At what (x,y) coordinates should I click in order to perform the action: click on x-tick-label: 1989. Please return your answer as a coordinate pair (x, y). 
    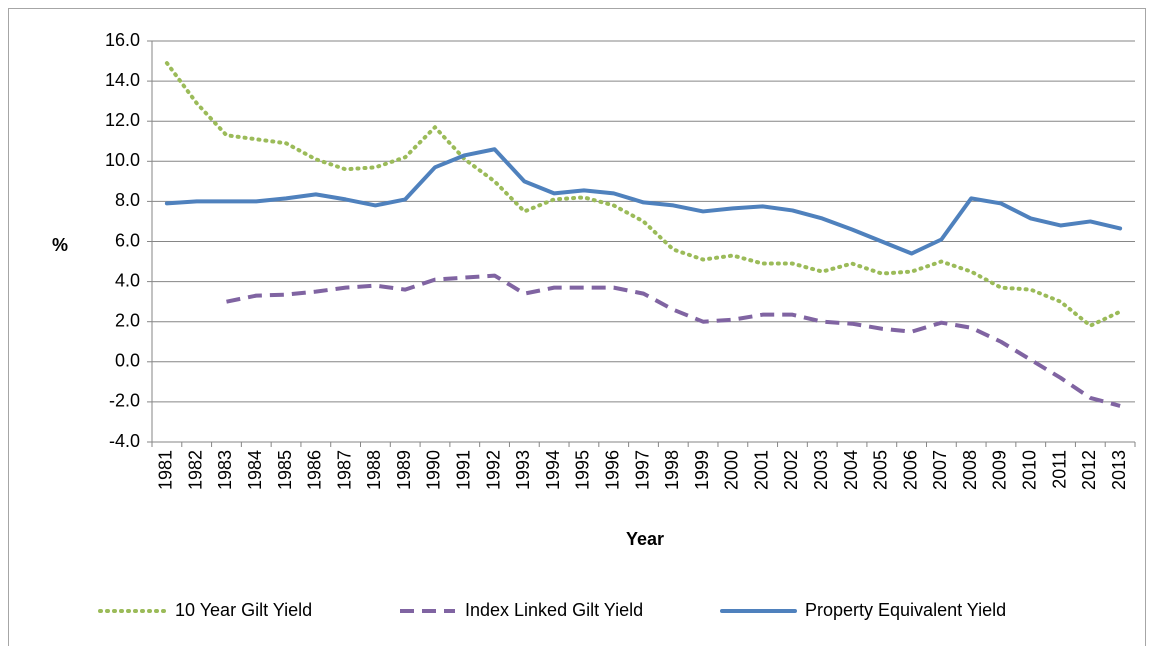
    Looking at the image, I should click on (404, 470).